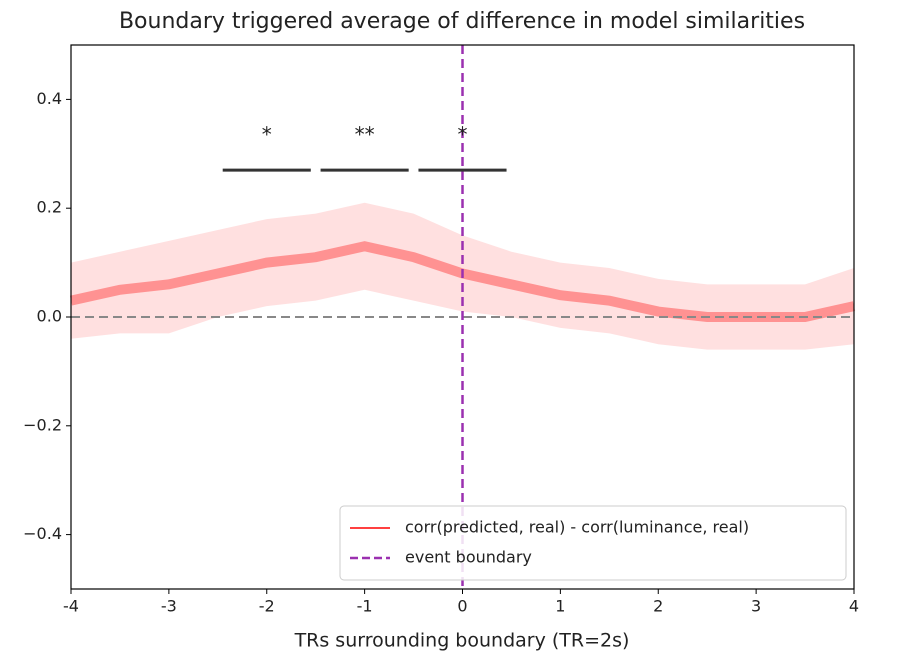  What do you see at coordinates (42, 424) in the screenshot?
I see `y-tick-label: −0.2` at bounding box center [42, 424].